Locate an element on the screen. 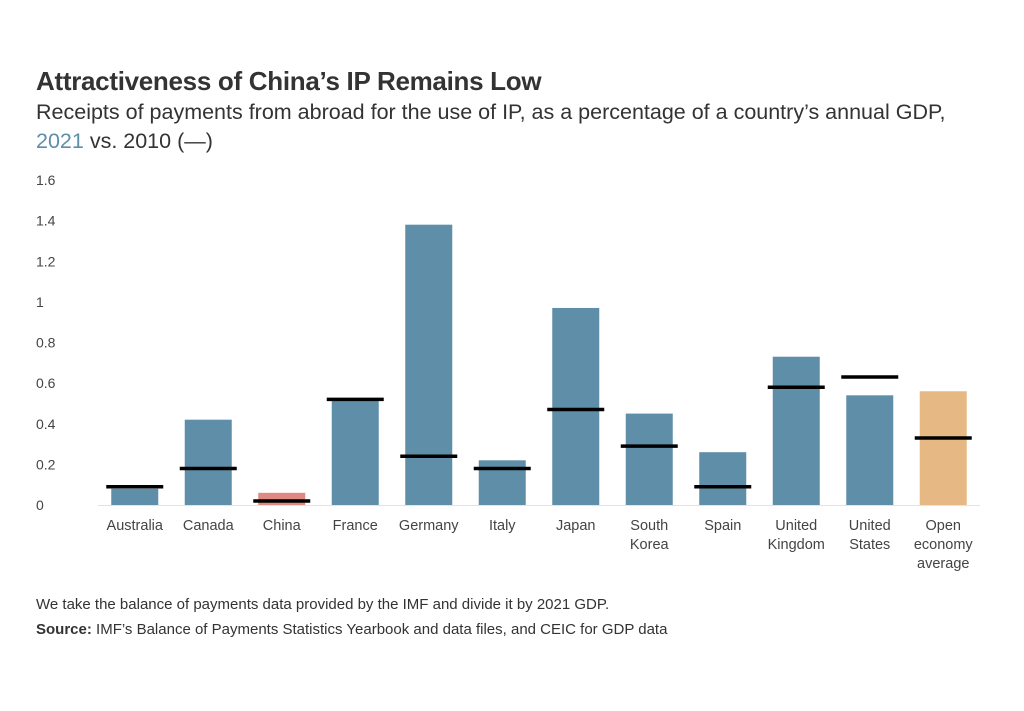 This screenshot has height=711, width=1024. x-tick-label-line: Italy is located at coordinates (502, 526).